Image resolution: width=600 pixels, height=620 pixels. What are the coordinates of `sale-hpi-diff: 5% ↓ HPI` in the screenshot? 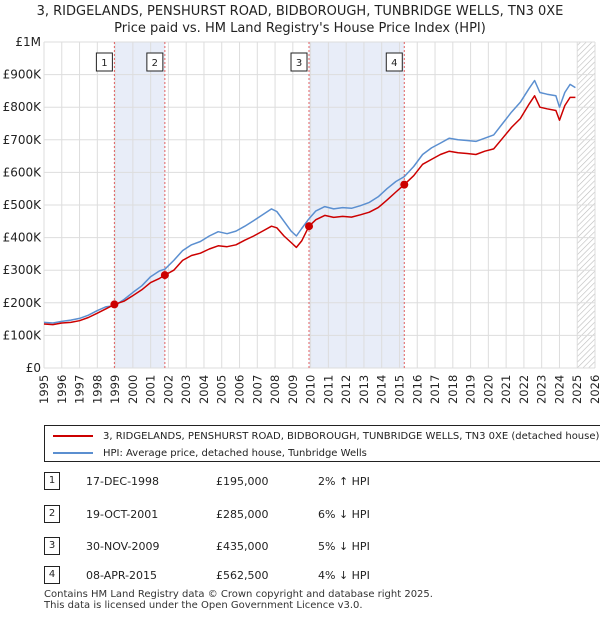 It's located at (344, 546).